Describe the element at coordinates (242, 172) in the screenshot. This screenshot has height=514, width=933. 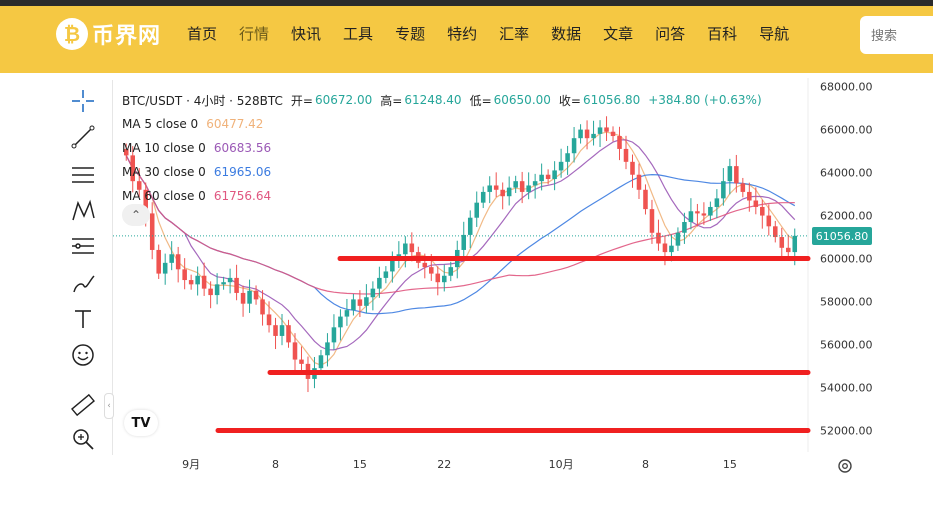
I see `ma-value: 61965.06` at that location.